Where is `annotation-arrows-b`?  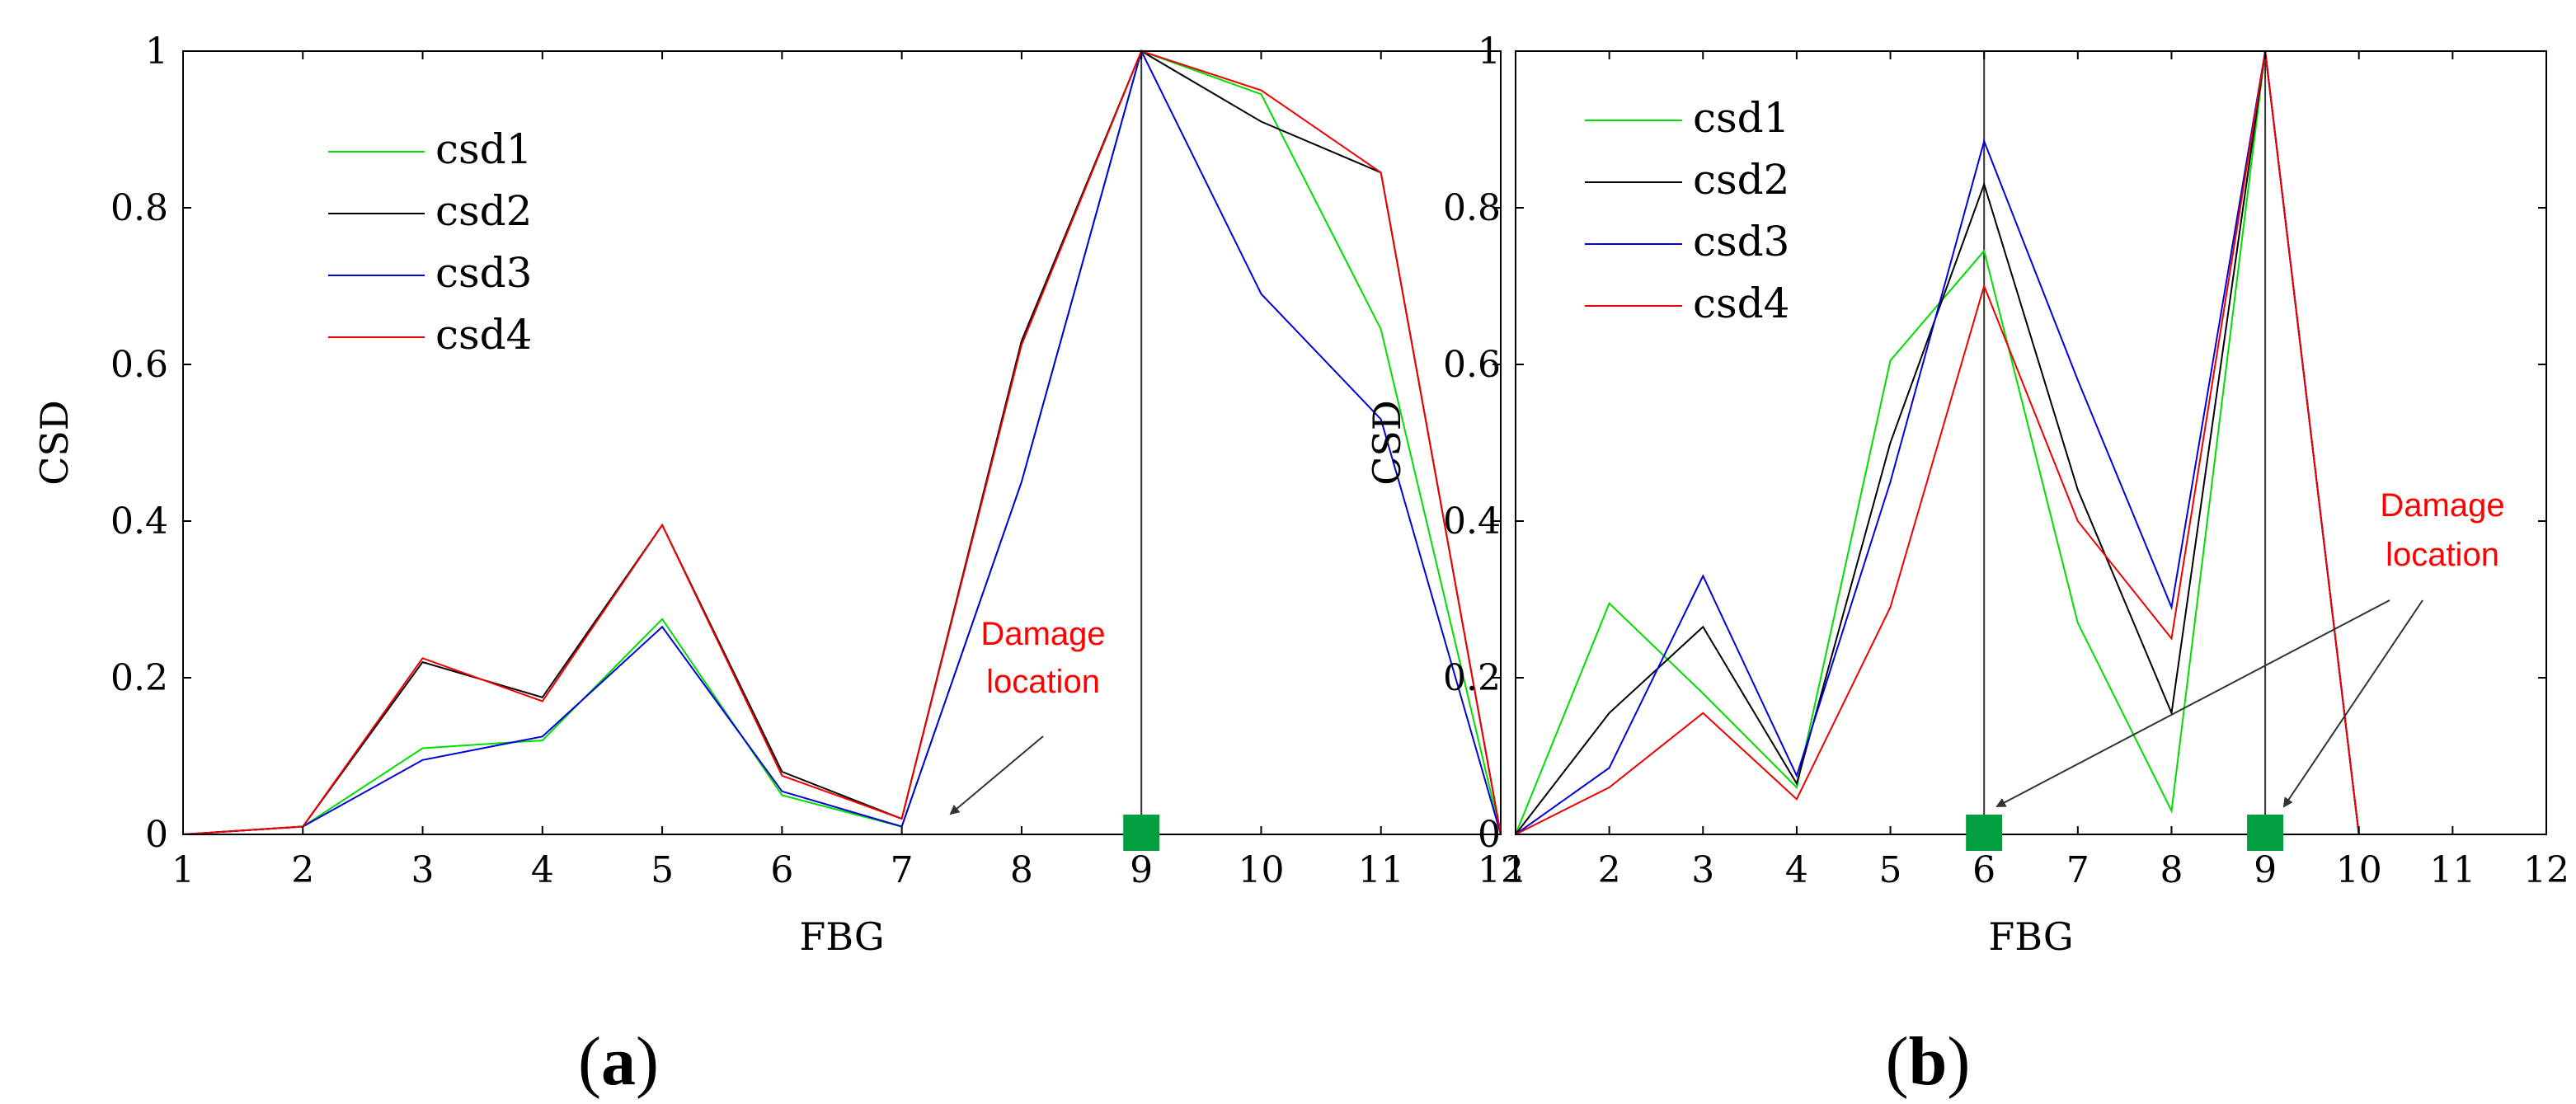
annotation-arrows-b is located at coordinates (2194, 725).